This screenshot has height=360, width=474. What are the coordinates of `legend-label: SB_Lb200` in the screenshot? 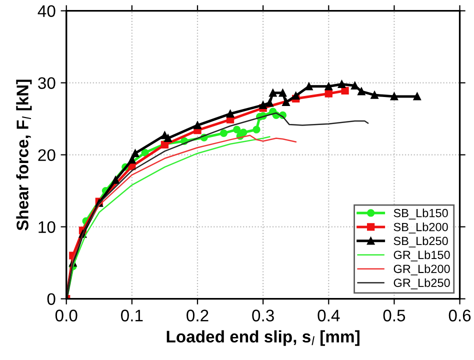 It's located at (421, 228).